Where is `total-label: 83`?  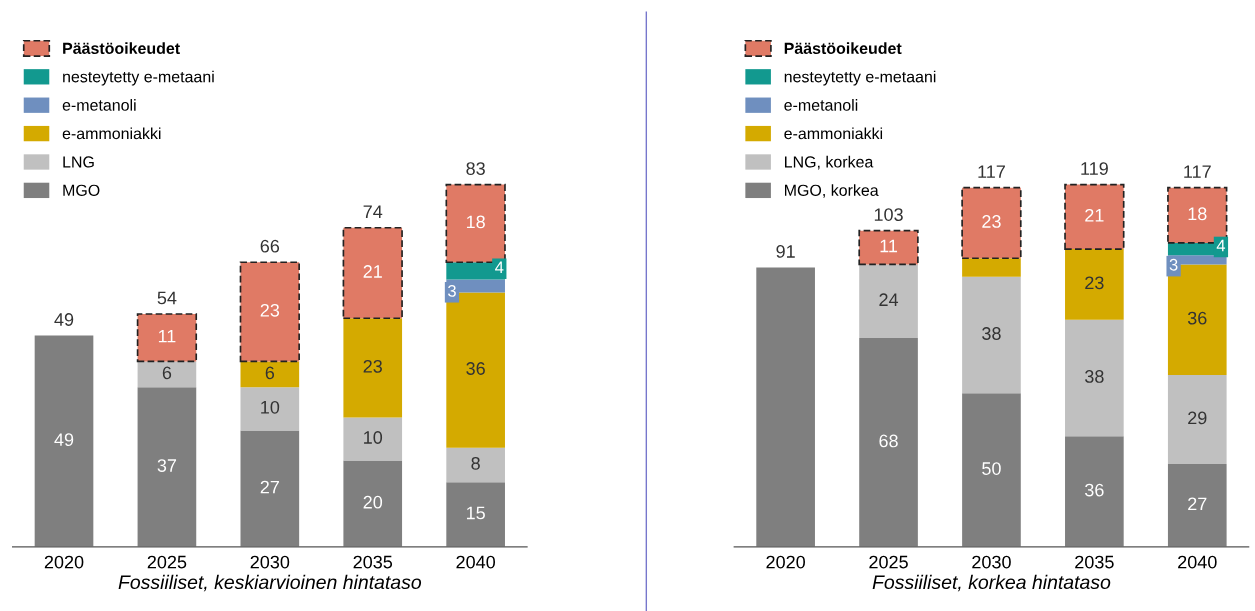
total-label: 83 is located at coordinates (475, 168).